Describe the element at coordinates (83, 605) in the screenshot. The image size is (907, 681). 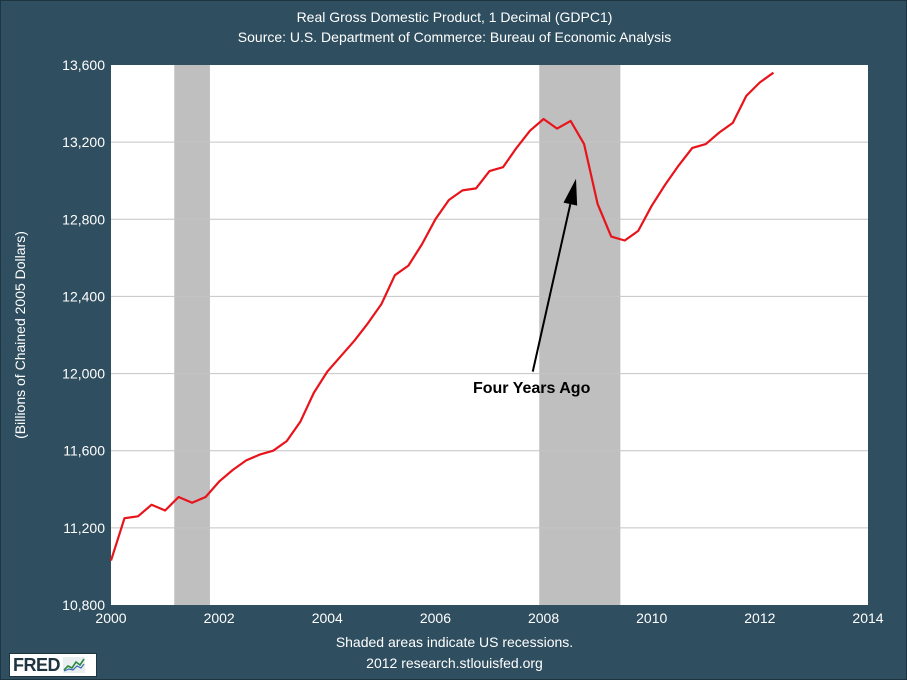
I see `y-tick-label: 10,800` at that location.